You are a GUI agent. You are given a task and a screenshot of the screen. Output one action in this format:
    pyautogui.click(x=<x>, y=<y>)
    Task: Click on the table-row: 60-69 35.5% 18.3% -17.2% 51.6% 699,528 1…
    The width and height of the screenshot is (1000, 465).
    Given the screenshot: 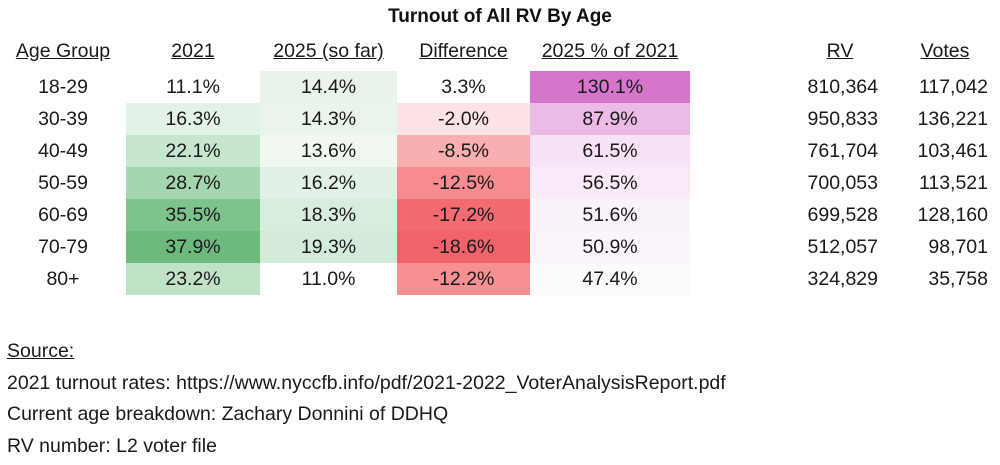 What is the action you would take?
    pyautogui.click(x=500, y=215)
    